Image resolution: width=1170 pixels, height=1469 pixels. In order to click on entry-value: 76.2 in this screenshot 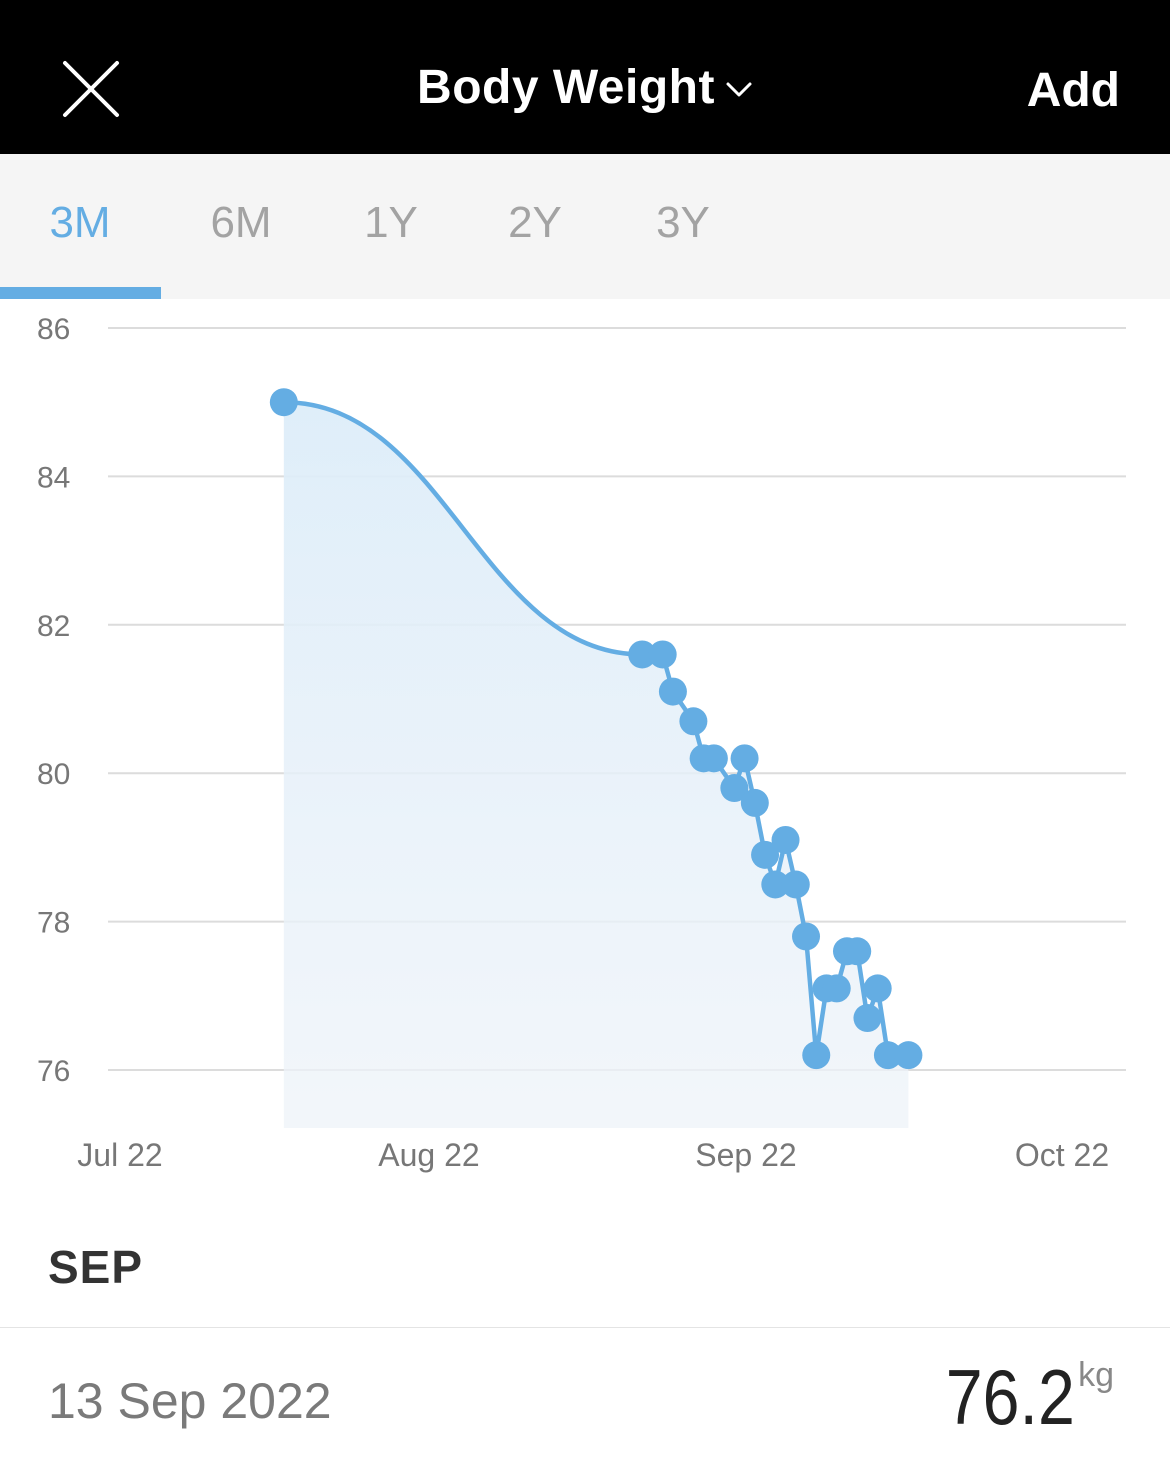, I will do `click(1010, 1397)`.